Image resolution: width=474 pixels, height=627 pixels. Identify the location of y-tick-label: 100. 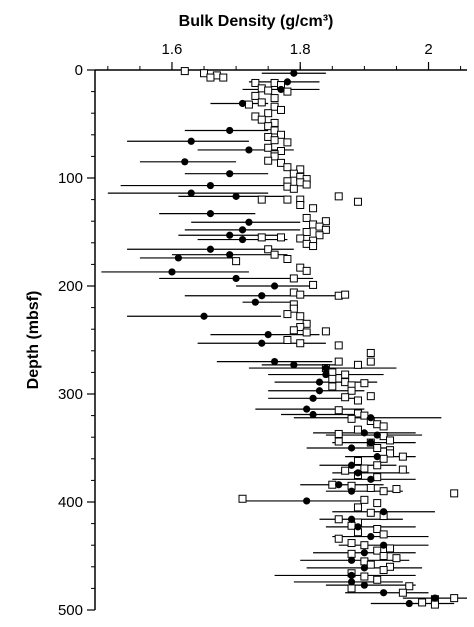
(70, 178).